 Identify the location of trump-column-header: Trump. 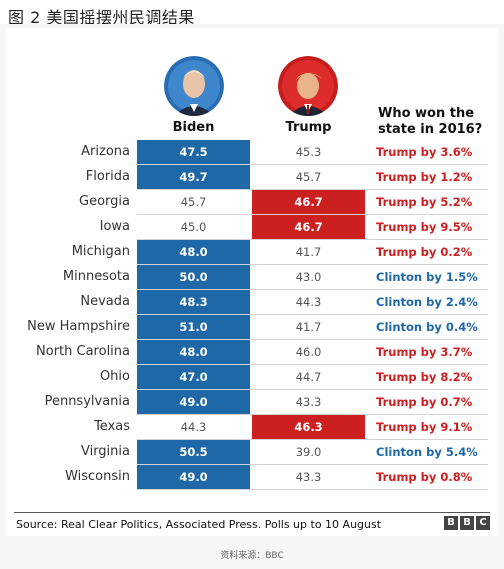
(308, 127).